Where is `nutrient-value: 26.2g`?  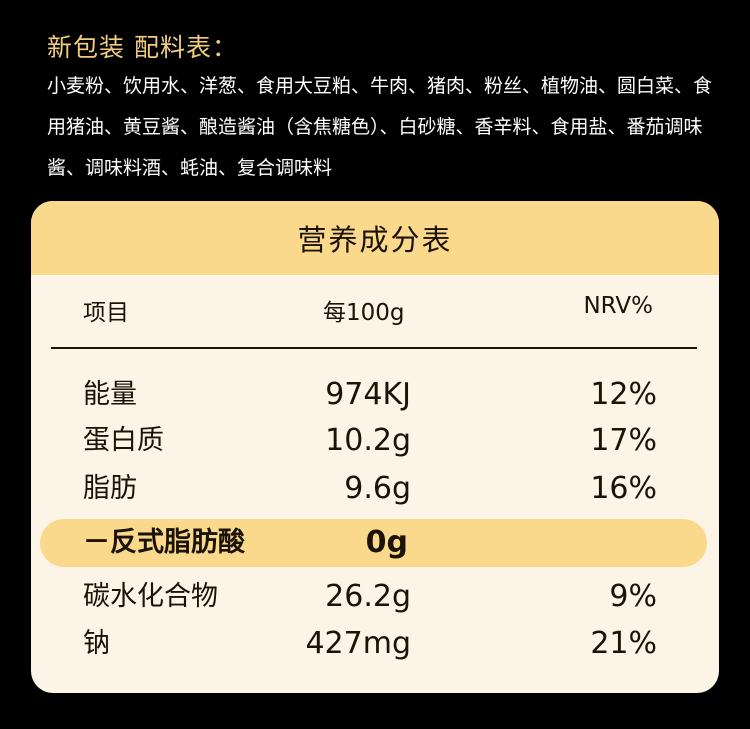
nutrient-value: 26.2g is located at coordinates (368, 596).